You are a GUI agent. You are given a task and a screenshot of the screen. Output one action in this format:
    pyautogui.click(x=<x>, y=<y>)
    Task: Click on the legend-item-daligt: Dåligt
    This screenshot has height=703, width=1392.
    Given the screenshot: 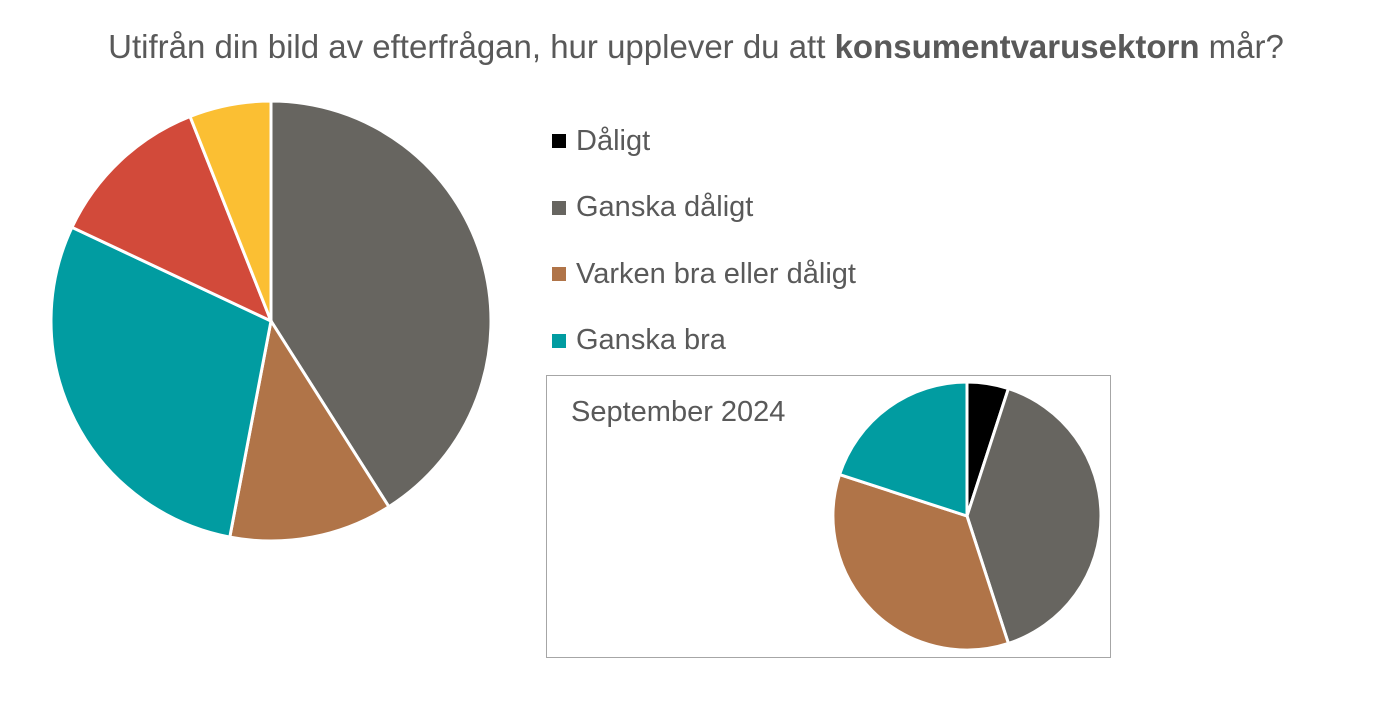 What is the action you would take?
    pyautogui.click(x=704, y=141)
    